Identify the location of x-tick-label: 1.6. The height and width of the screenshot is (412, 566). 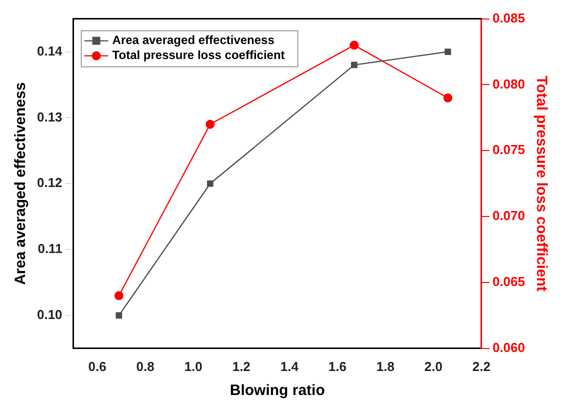
(337, 366).